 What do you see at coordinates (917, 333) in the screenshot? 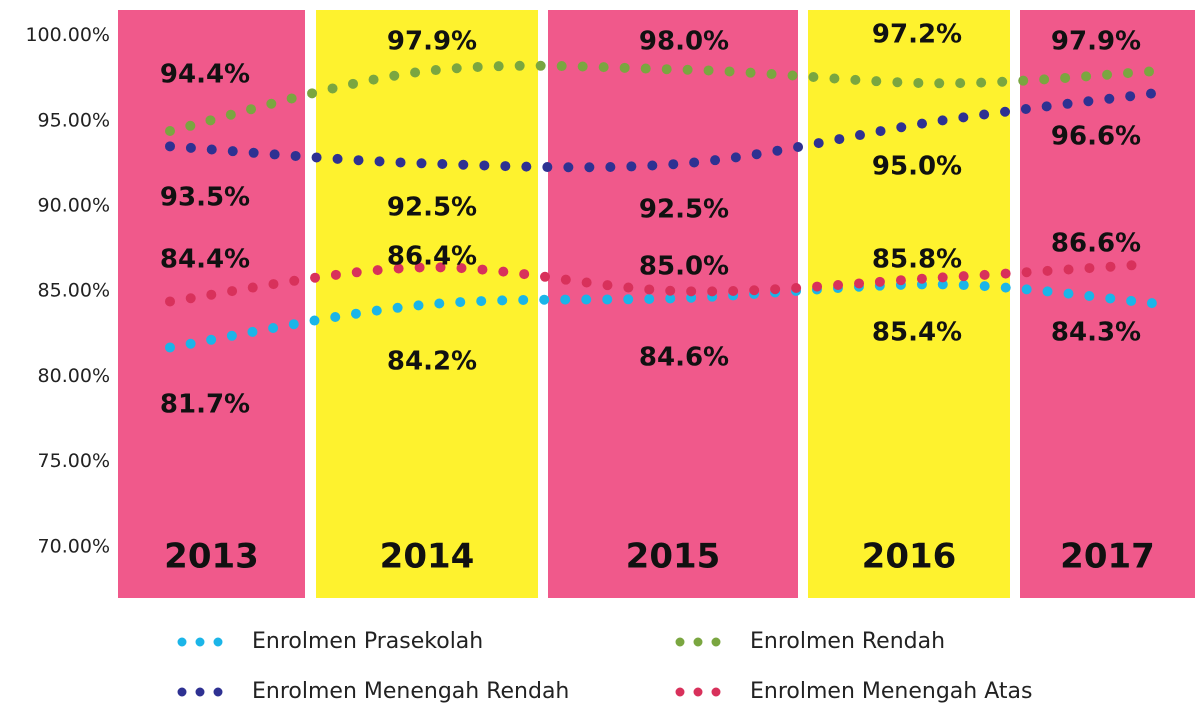
I see `data-label: 85.4%` at bounding box center [917, 333].